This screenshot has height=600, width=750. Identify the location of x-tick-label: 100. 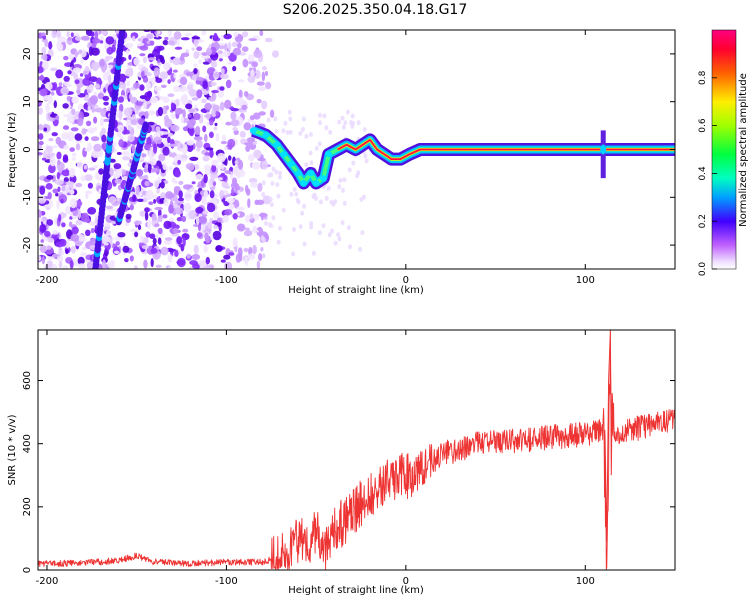
(585, 280).